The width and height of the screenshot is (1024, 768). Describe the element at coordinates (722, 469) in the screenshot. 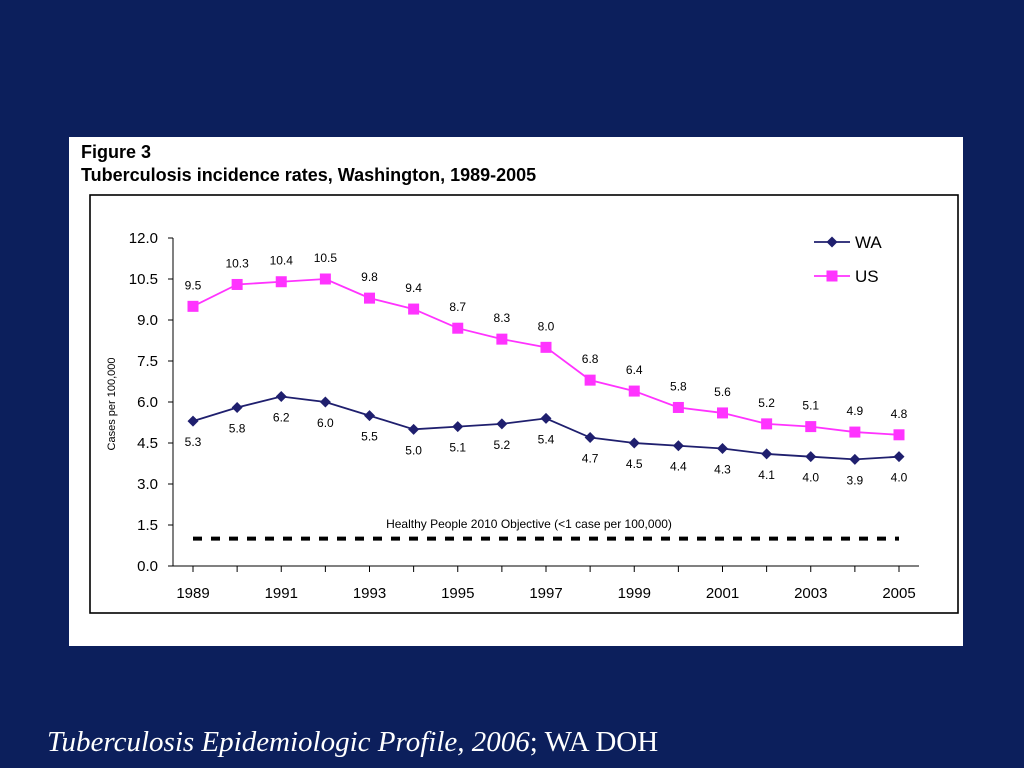

I see `data-label-wa: 4.3` at that location.